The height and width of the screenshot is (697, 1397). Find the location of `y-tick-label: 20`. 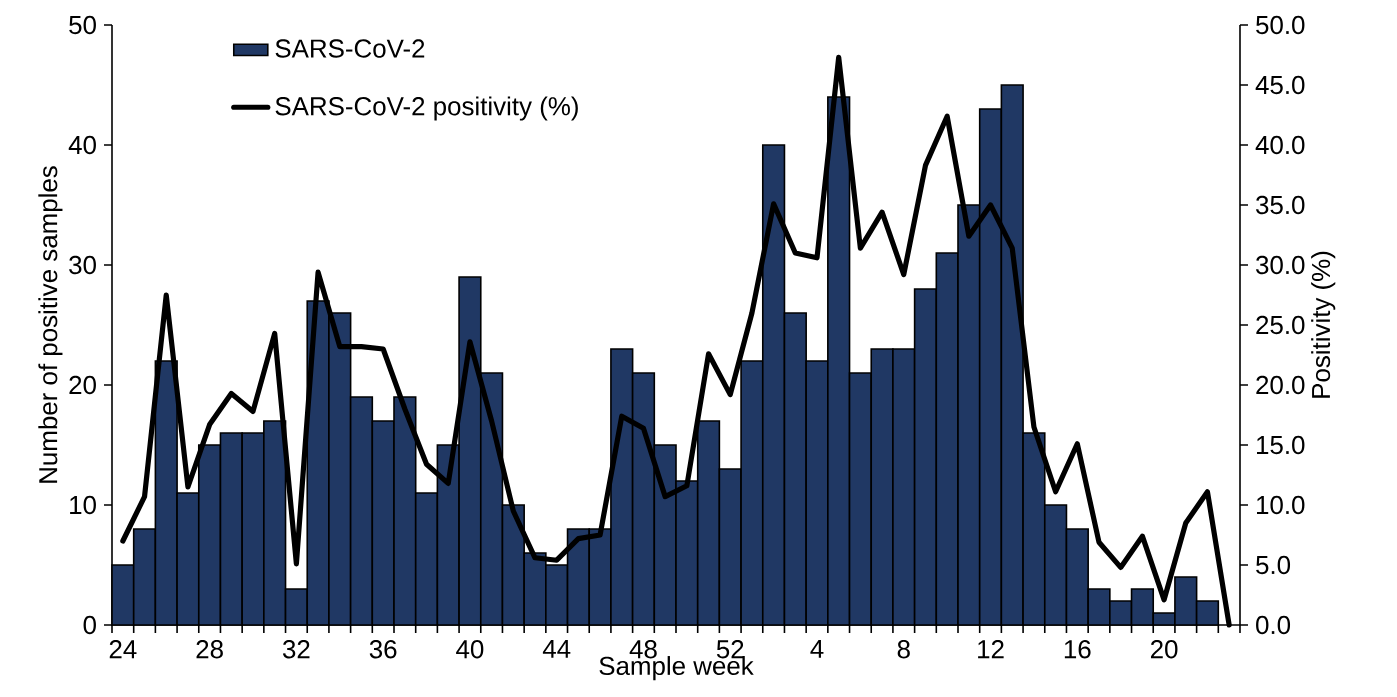

y-tick-label: 20 is located at coordinates (82, 385).